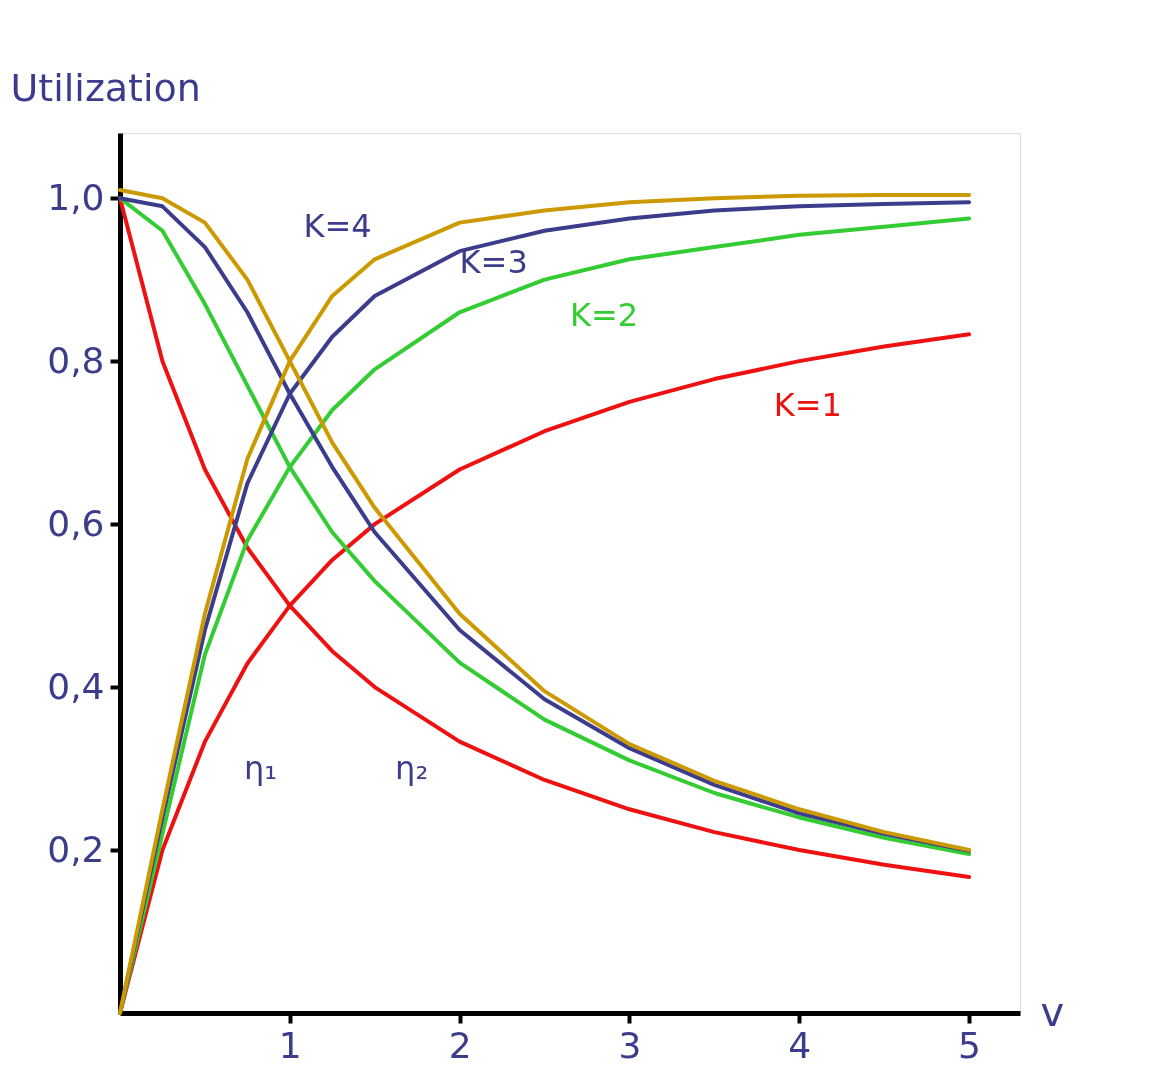 The height and width of the screenshot is (1089, 1170). I want to click on x-tick-label: 3, so click(630, 1045).